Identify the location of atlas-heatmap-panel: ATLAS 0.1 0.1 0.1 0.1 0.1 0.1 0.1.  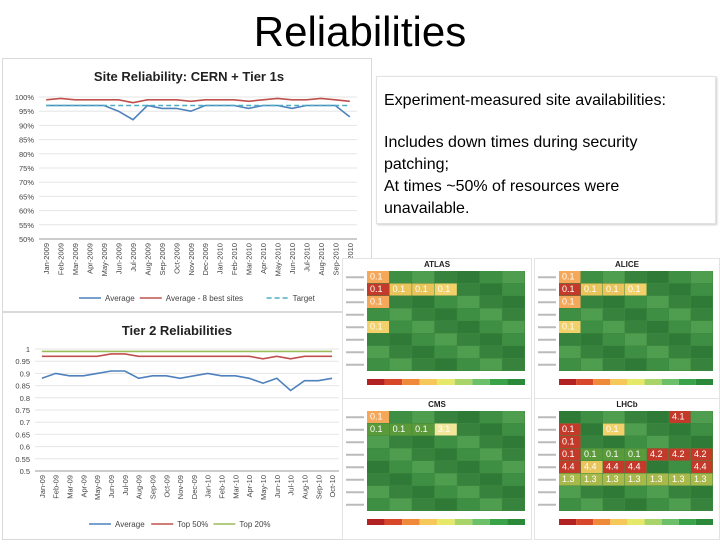
(437, 329).